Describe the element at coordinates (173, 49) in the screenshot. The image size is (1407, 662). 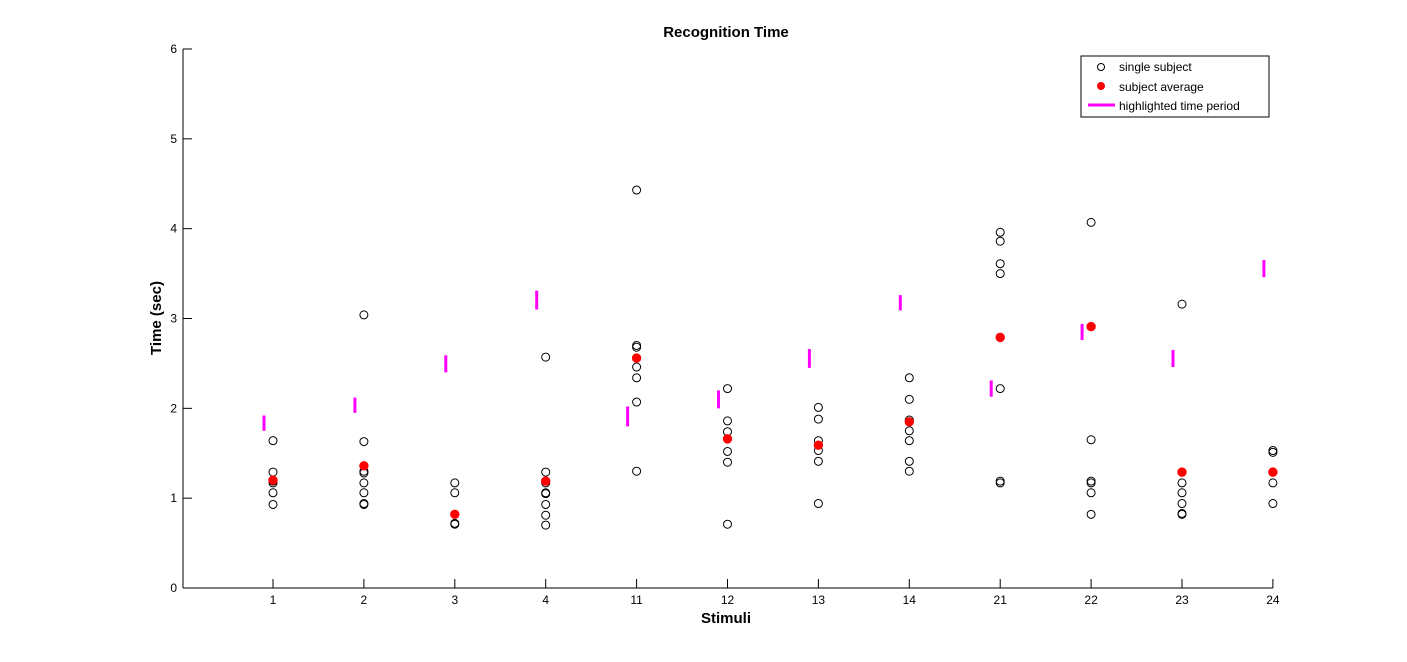
I see `y-tick-label: 6` at that location.